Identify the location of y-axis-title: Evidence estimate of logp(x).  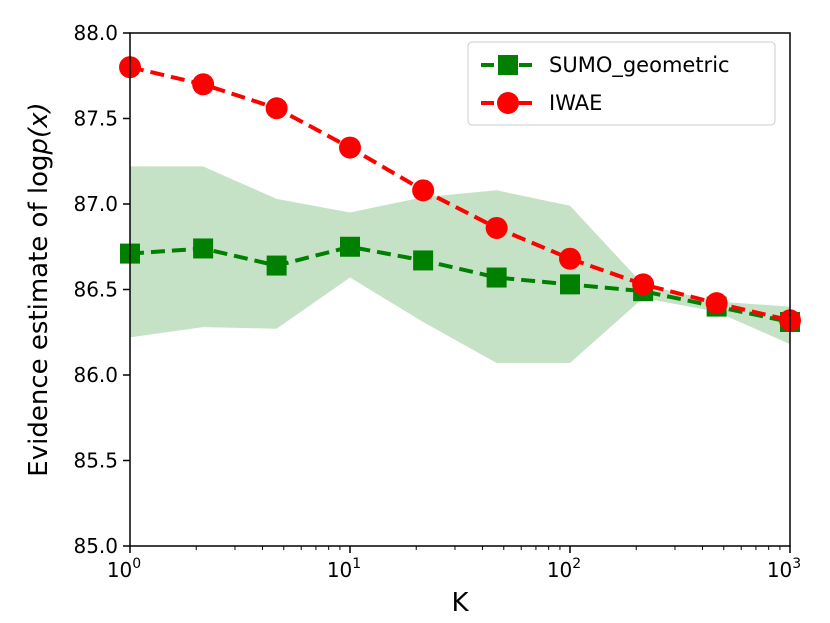
(39, 289).